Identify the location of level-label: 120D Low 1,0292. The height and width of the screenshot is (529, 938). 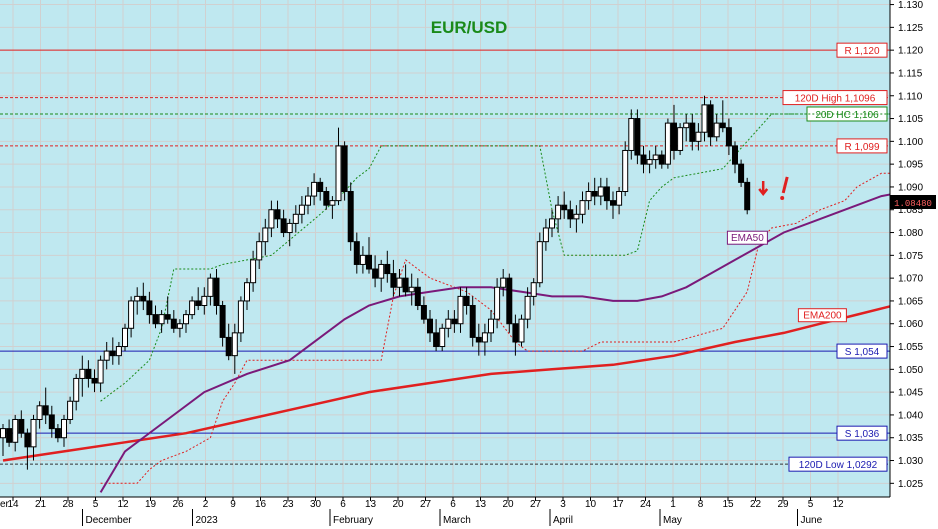
(838, 465).